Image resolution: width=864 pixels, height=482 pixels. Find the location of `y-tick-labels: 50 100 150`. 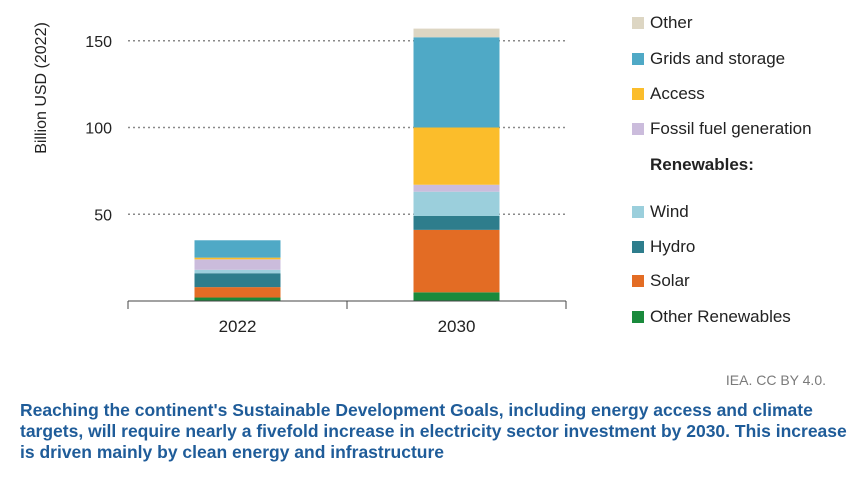

y-tick-labels: 50 100 150 is located at coordinates (98, 129).